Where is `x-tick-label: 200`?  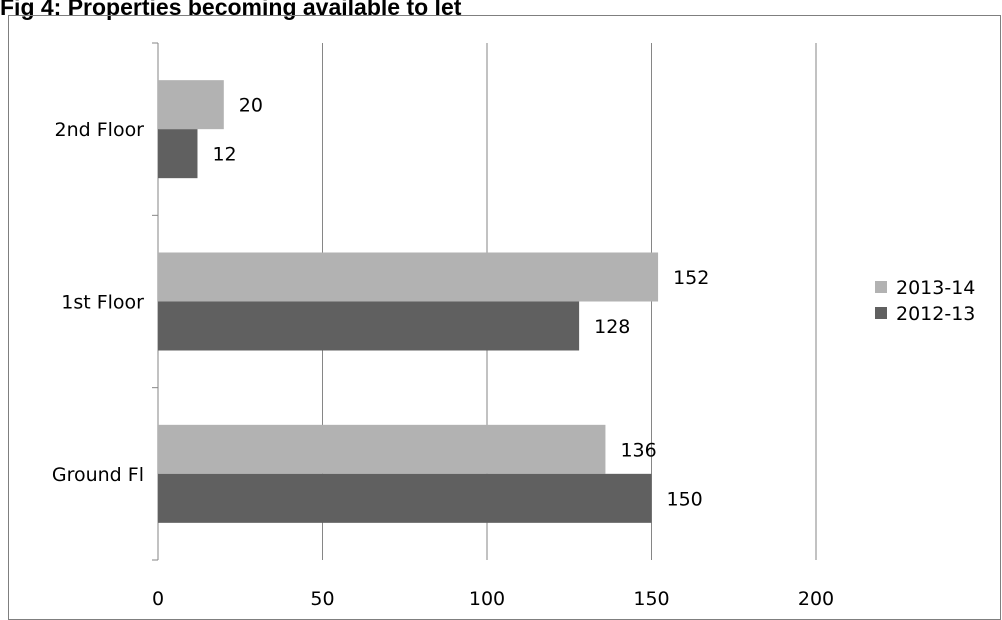
x-tick-label: 200 is located at coordinates (816, 599).